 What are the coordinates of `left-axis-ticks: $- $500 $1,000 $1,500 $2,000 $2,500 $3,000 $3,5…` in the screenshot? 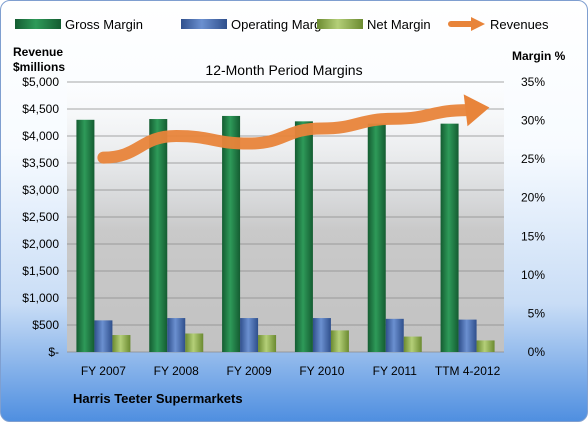 It's located at (40, 217).